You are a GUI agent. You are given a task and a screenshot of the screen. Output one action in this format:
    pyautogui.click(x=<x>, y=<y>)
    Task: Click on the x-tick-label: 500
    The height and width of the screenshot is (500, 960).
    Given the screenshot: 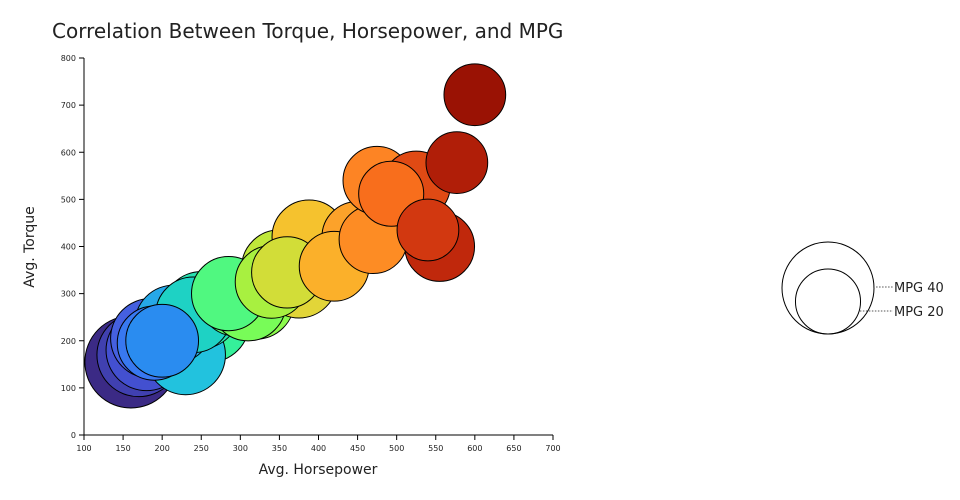 What is the action you would take?
    pyautogui.click(x=396, y=448)
    